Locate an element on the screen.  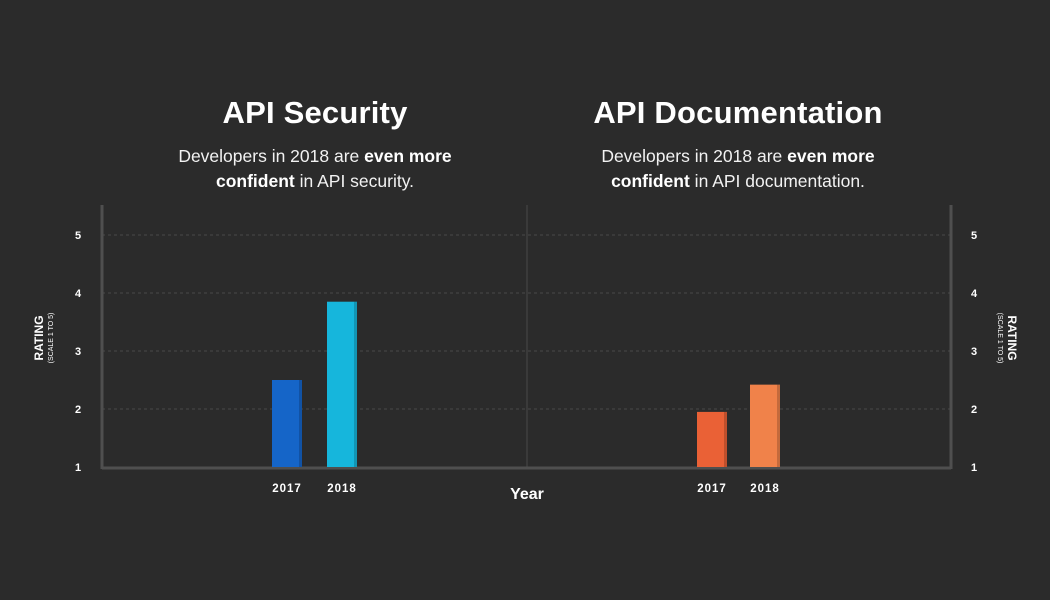
y-tick-label-left: 5 is located at coordinates (78, 236).